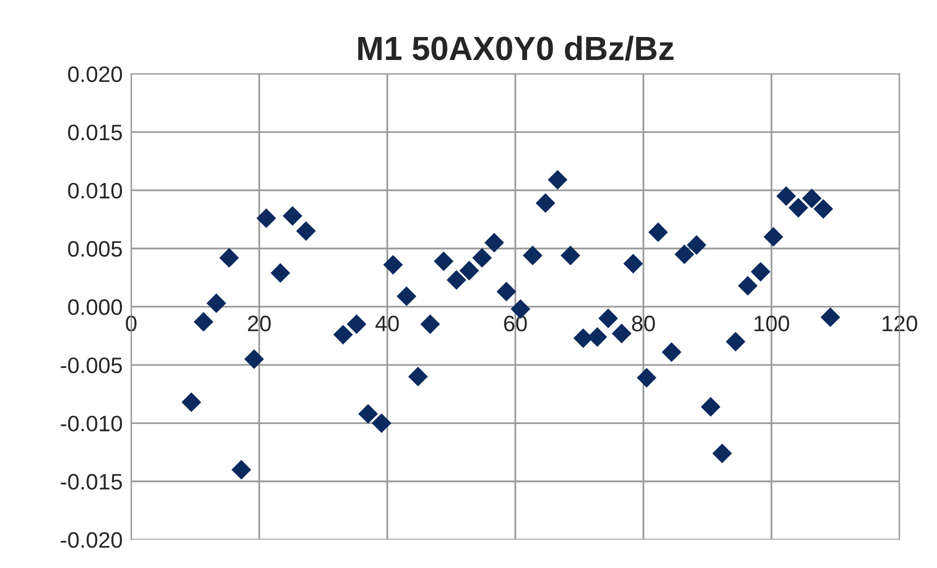 The width and height of the screenshot is (937, 568). Describe the element at coordinates (643, 324) in the screenshot. I see `x-tick-label: 80` at that location.